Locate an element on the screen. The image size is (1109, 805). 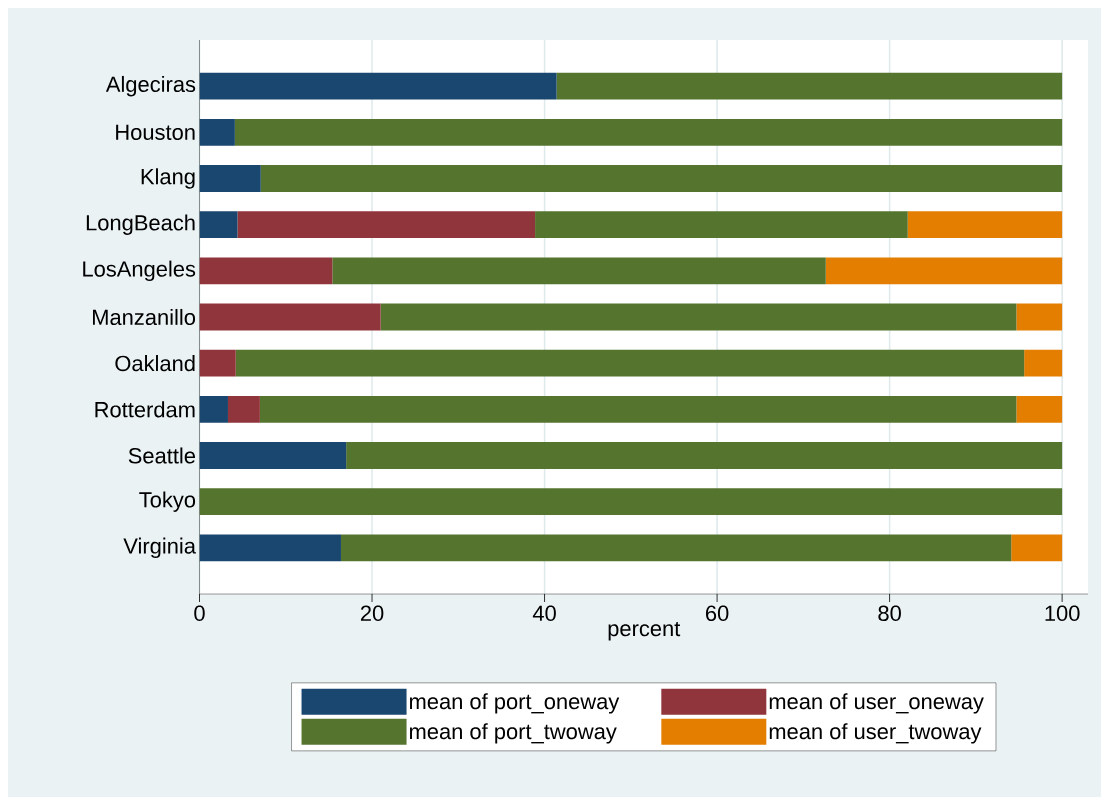
x-axis-title: percent is located at coordinates (644, 631).